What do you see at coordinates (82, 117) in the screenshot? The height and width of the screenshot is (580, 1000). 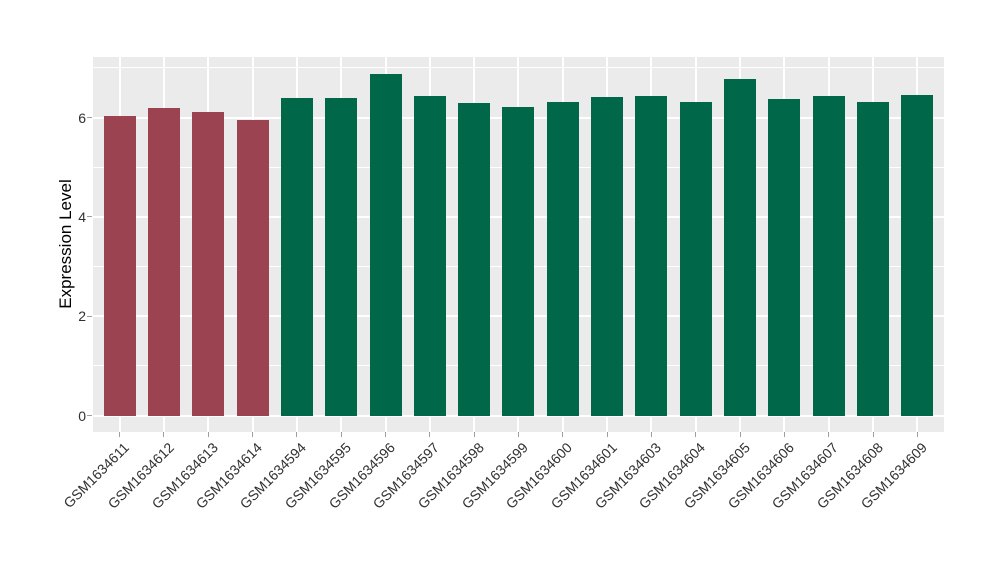 I see `y-tick-label: 6` at bounding box center [82, 117].